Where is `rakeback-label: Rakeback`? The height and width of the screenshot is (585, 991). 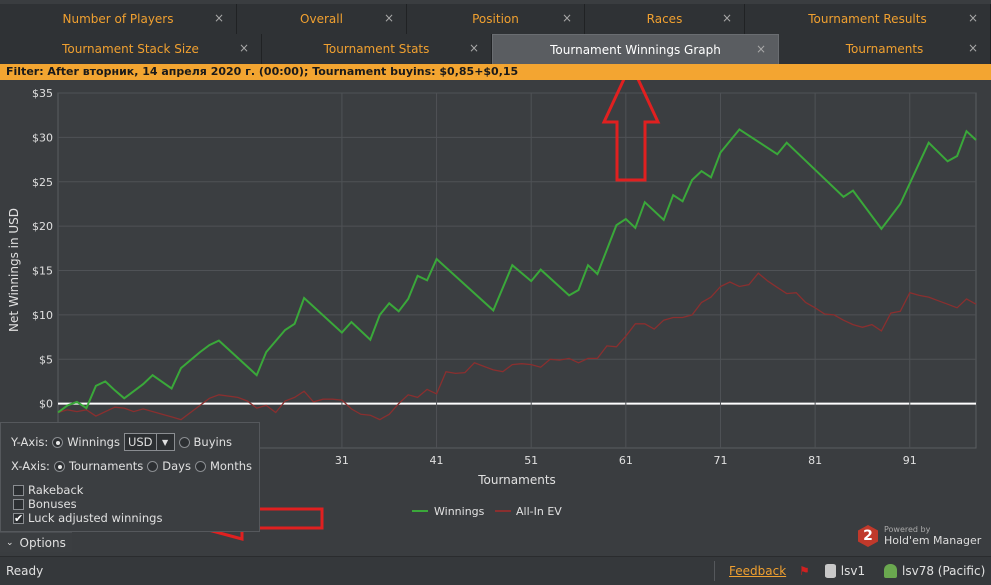
rakeback-label: Rakeback is located at coordinates (56, 490).